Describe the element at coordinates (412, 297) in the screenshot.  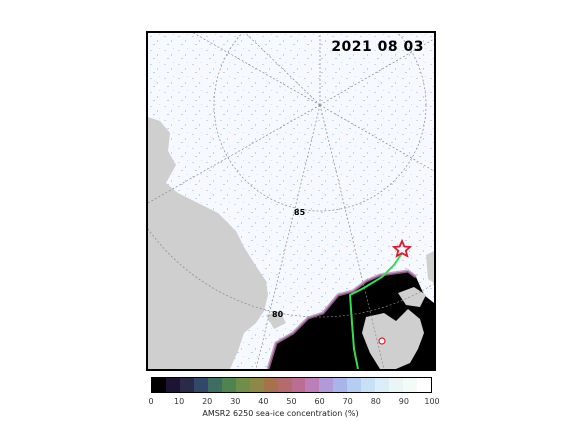
I see `nordaustlandet-land` at that location.